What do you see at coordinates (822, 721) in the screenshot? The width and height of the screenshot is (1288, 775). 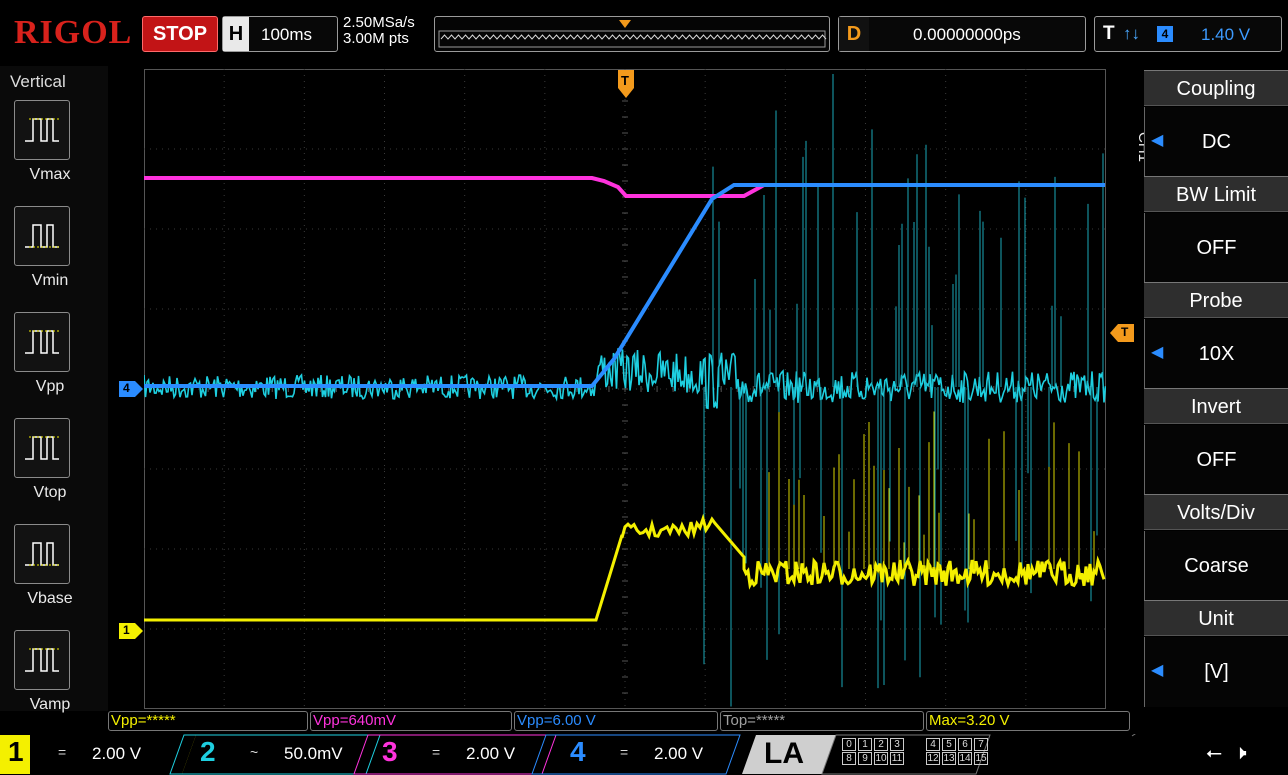 I see `measurement-4: Top=*****` at bounding box center [822, 721].